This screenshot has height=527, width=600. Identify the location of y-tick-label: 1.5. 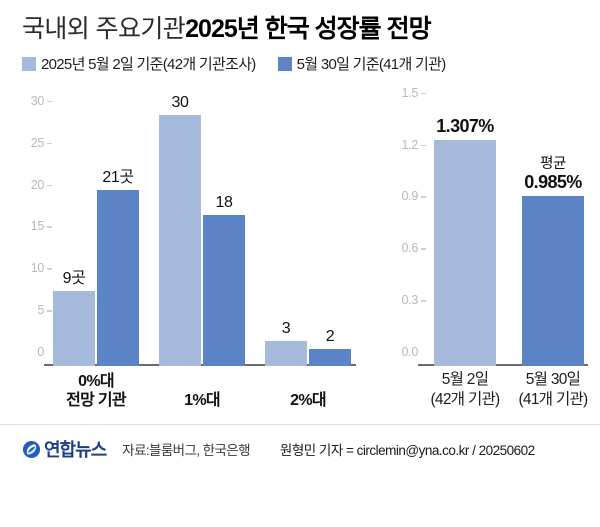
(402, 93).